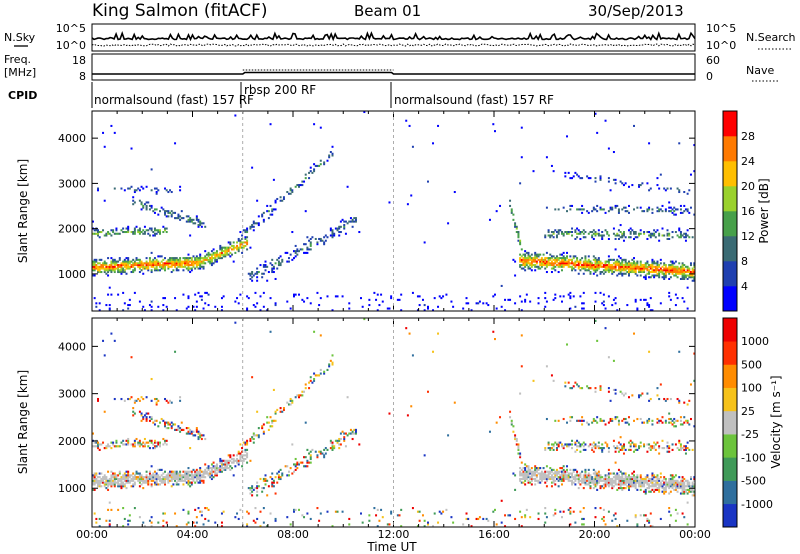 Image resolution: width=800 pixels, height=554 pixels. I want to click on noise-sky-line, so click(393, 36).